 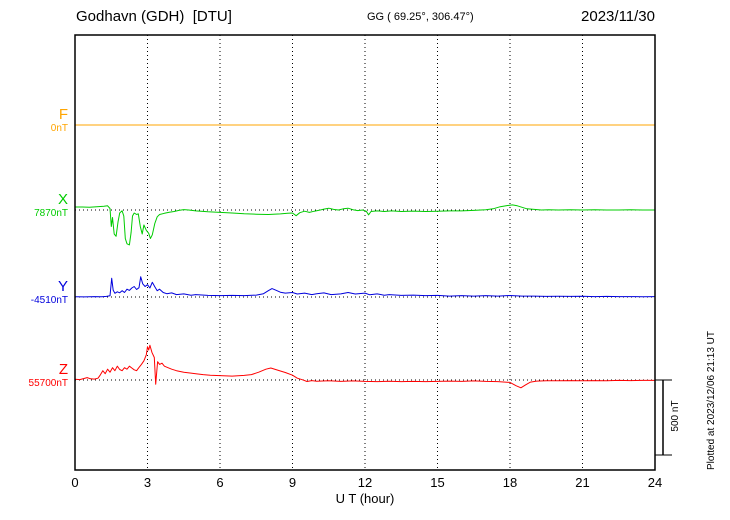 I want to click on component-label-Y: Y -4510nT, so click(x=34, y=292).